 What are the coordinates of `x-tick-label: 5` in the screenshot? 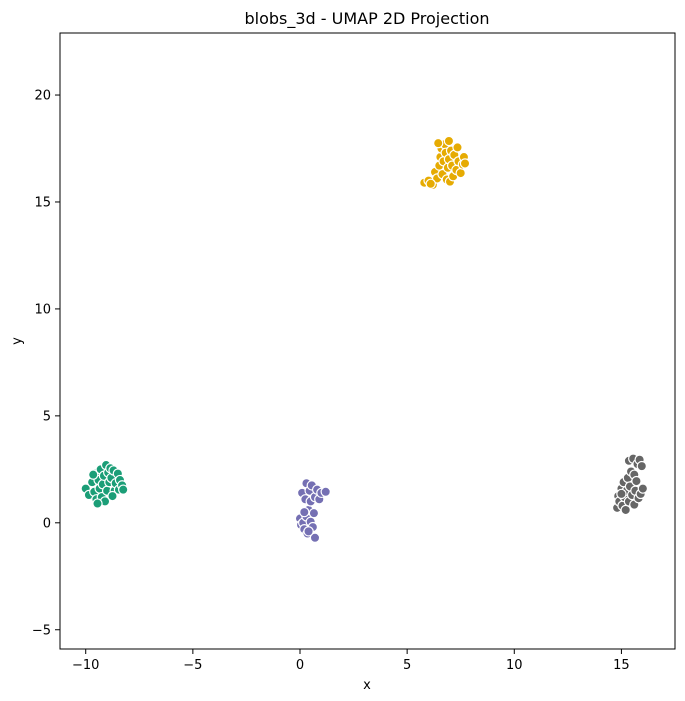 It's located at (407, 665).